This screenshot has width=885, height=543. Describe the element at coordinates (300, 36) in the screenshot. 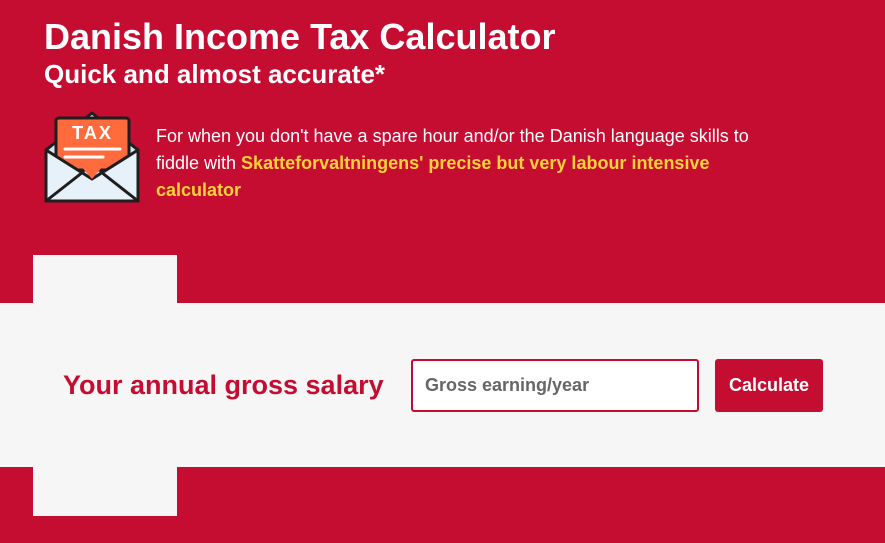

I see `page-title: Danish Income Tax Calculator` at that location.